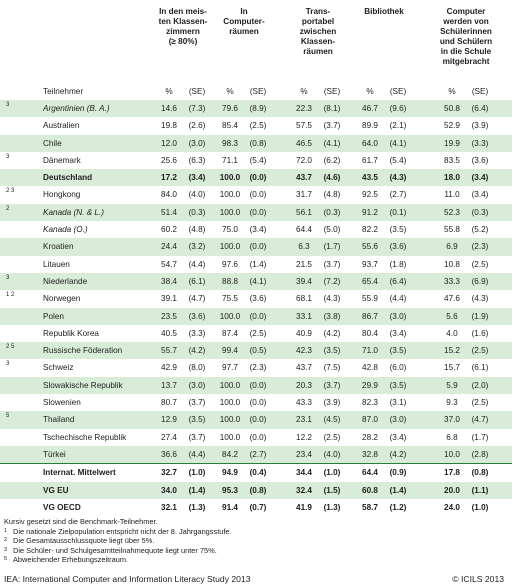 The width and height of the screenshot is (512, 587). What do you see at coordinates (169, 490) in the screenshot?
I see `percent-cell: 34.0` at bounding box center [169, 490].